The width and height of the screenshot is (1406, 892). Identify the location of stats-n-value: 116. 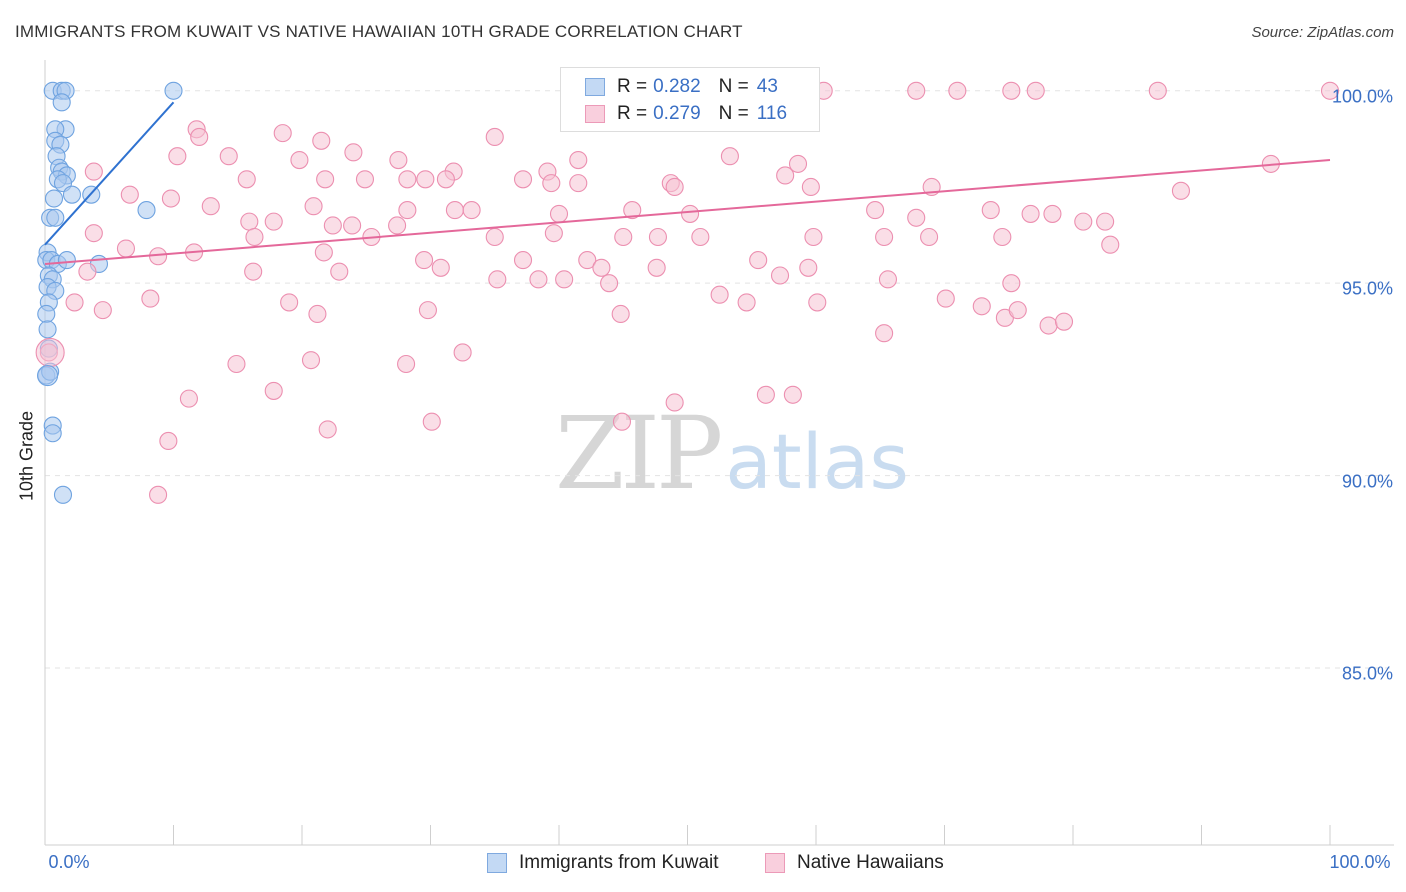
(772, 113).